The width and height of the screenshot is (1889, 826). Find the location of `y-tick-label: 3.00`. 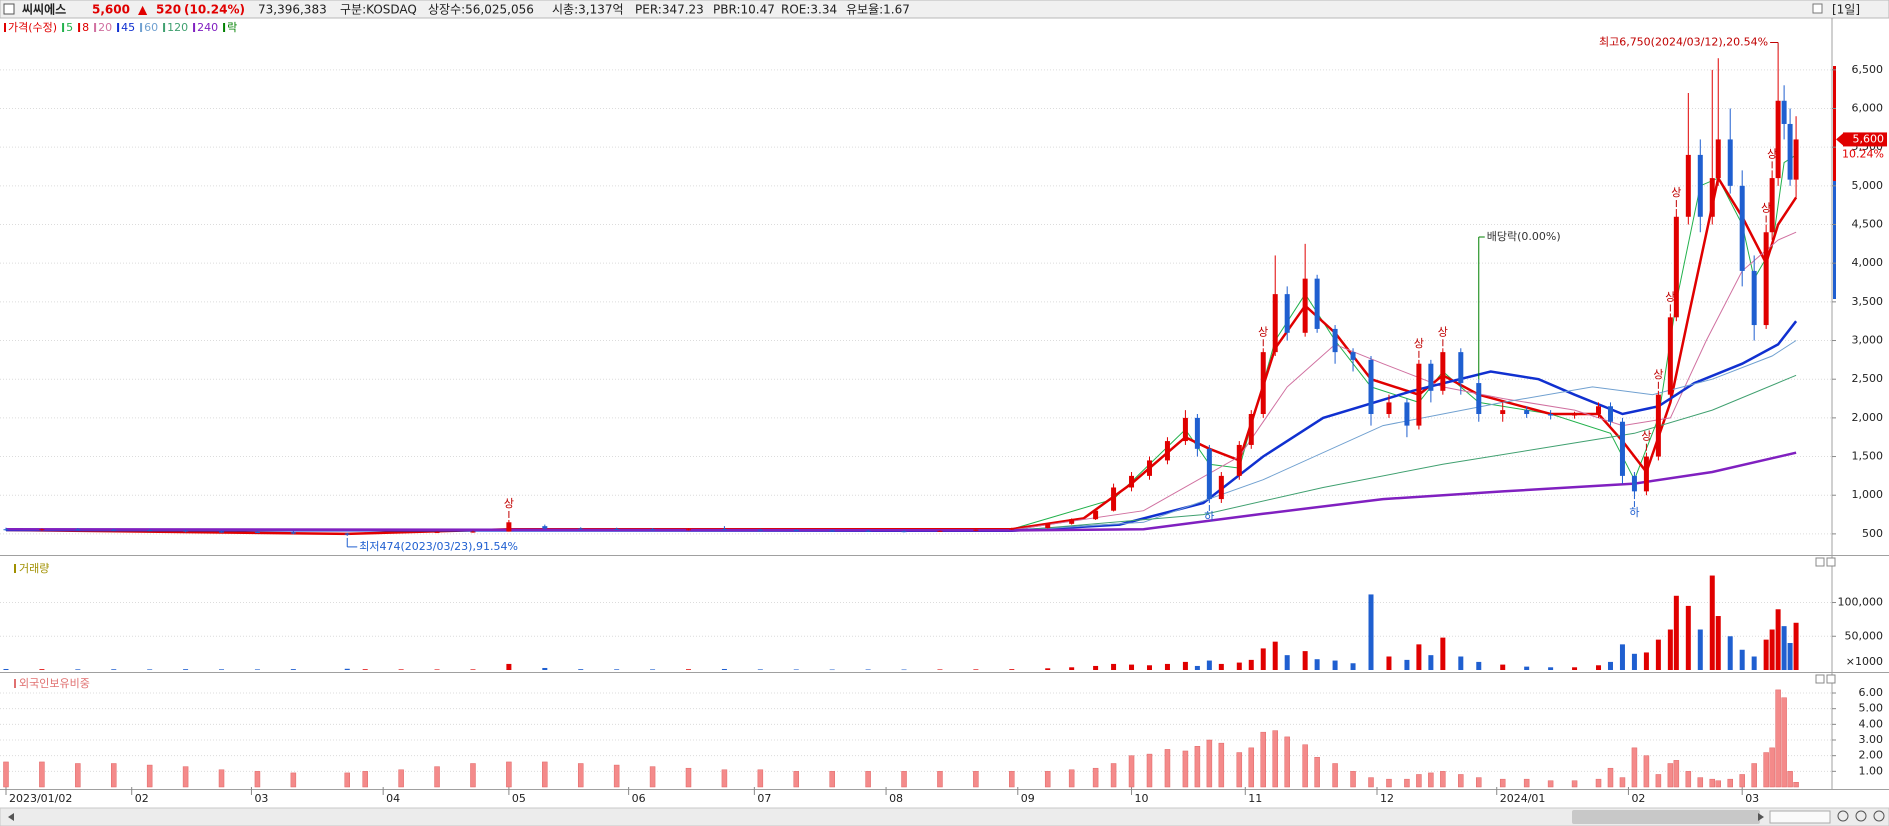

y-tick-label: 3.00 is located at coordinates (1871, 739).